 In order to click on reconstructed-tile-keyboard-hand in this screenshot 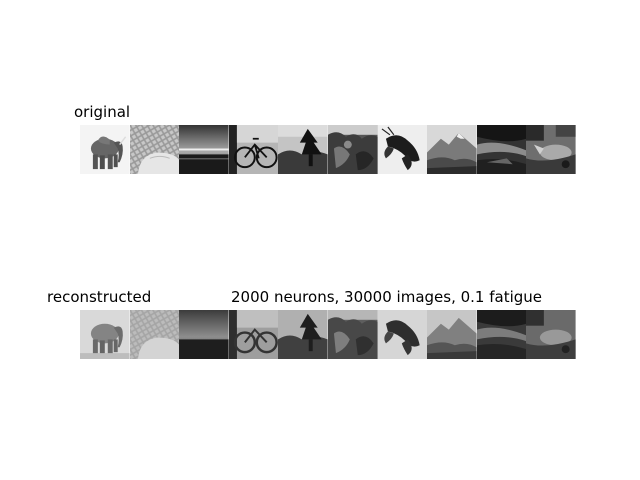, I will do `click(154, 334)`.